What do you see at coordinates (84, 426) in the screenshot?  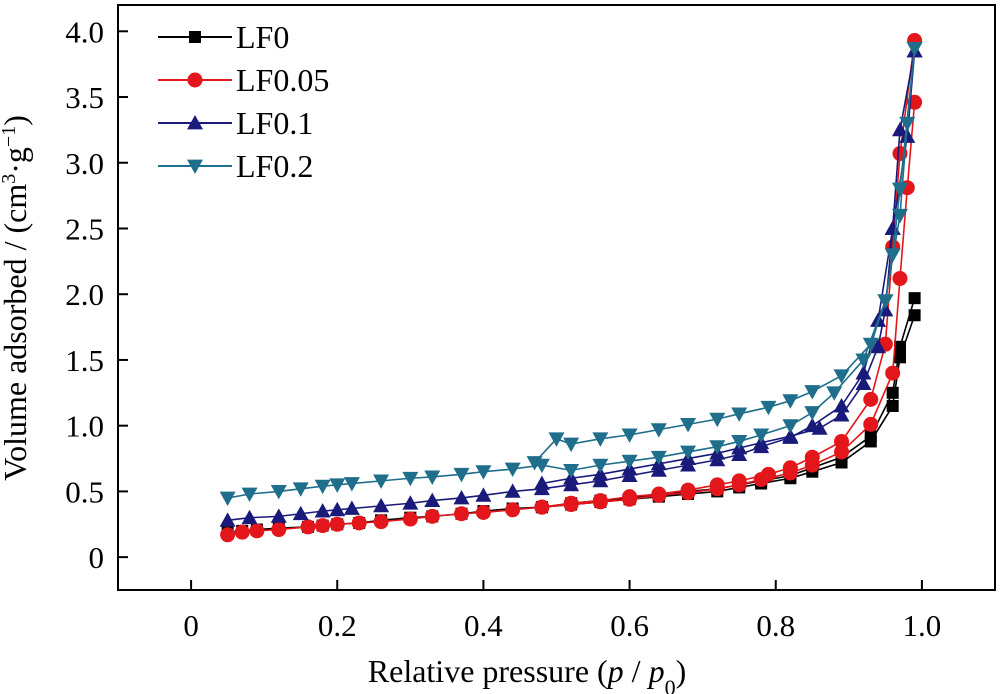 I see `y-tick-label: 1.0` at bounding box center [84, 426].